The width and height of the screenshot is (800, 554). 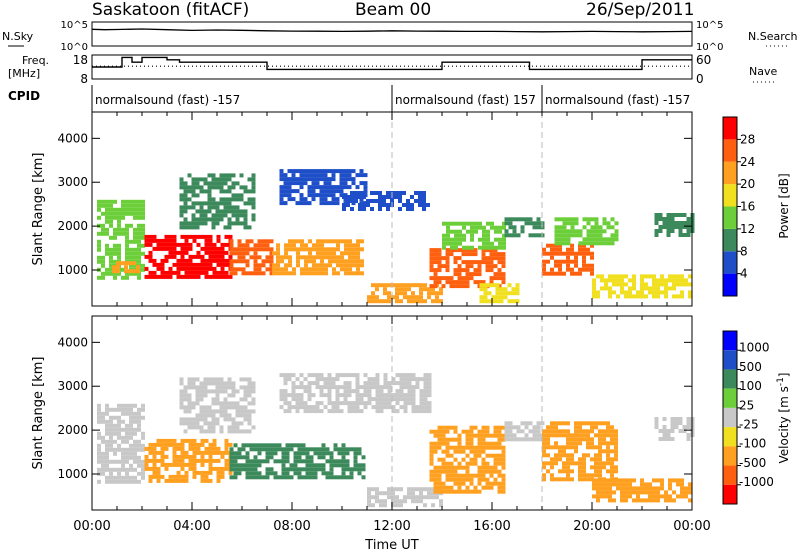 I want to click on power-colorbar-tick-label: 16, so click(x=747, y=207).